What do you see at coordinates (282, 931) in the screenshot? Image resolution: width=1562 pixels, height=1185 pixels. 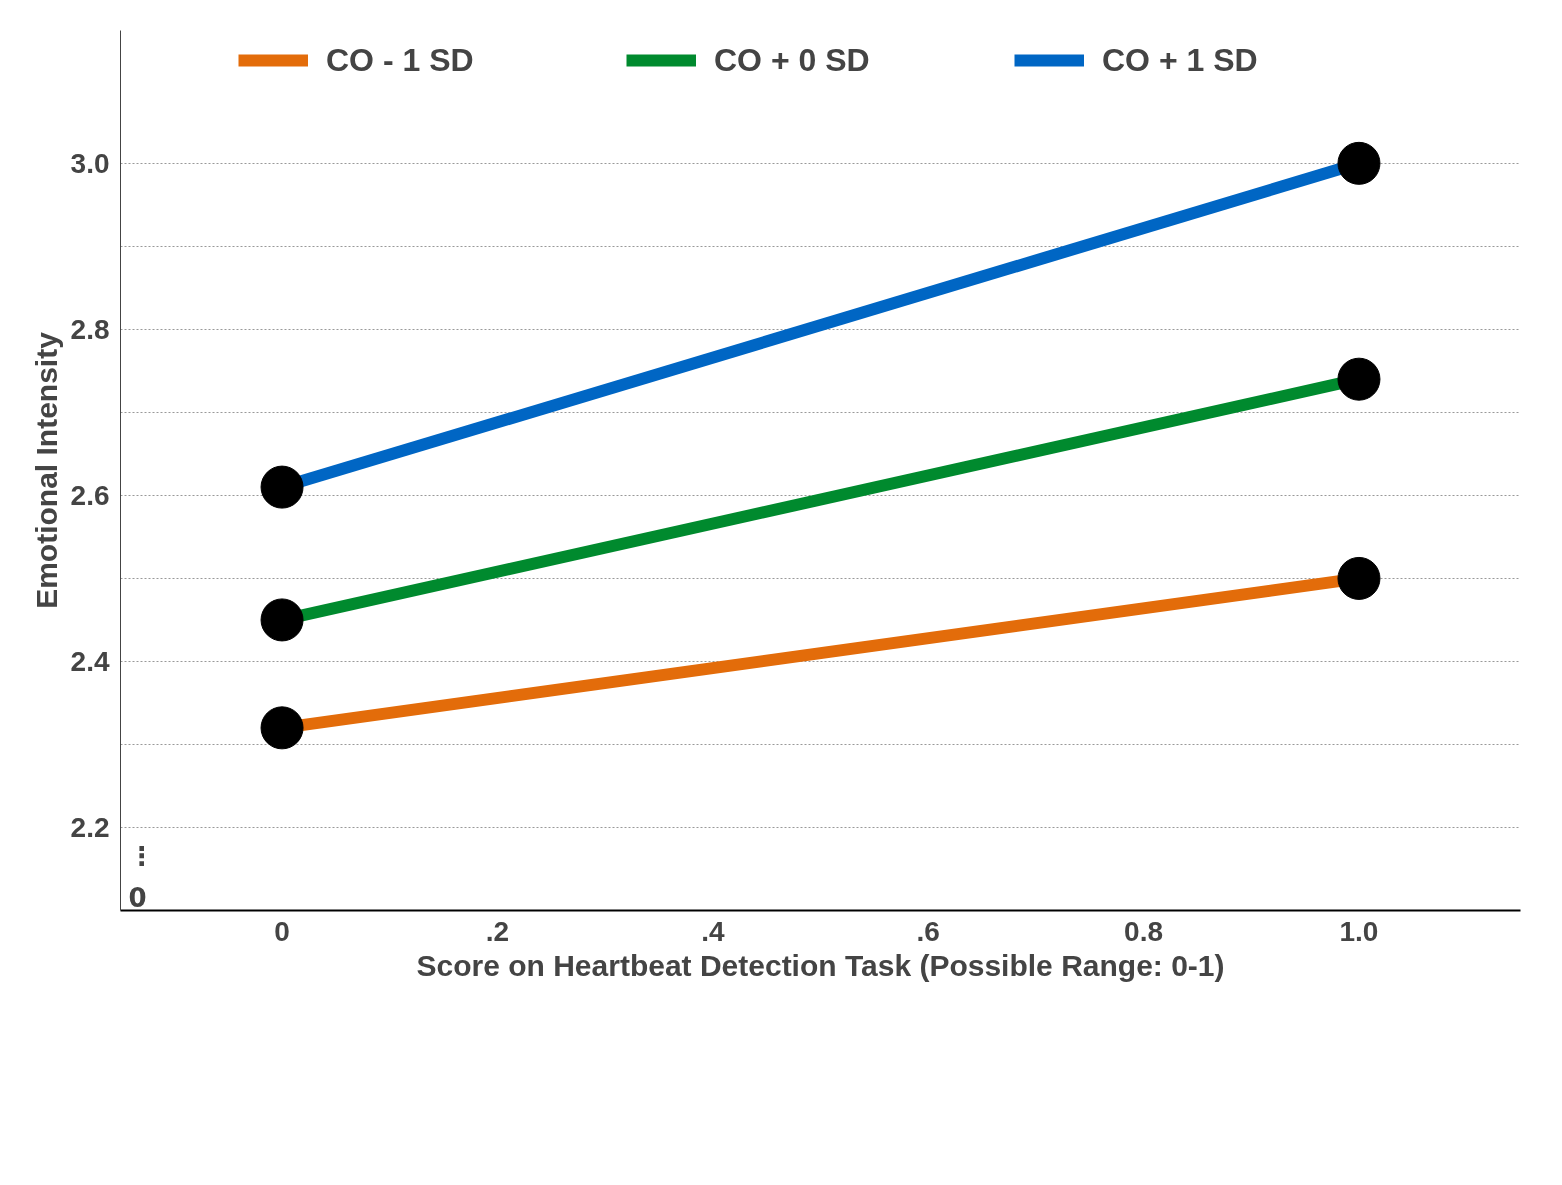 I see `x-tick-label: 0` at bounding box center [282, 931].